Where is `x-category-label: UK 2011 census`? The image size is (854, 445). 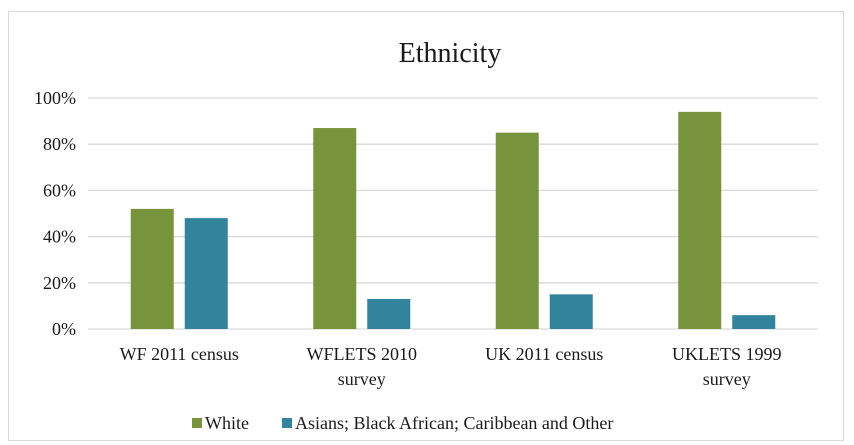
x-category-label: UK 2011 census is located at coordinates (544, 354).